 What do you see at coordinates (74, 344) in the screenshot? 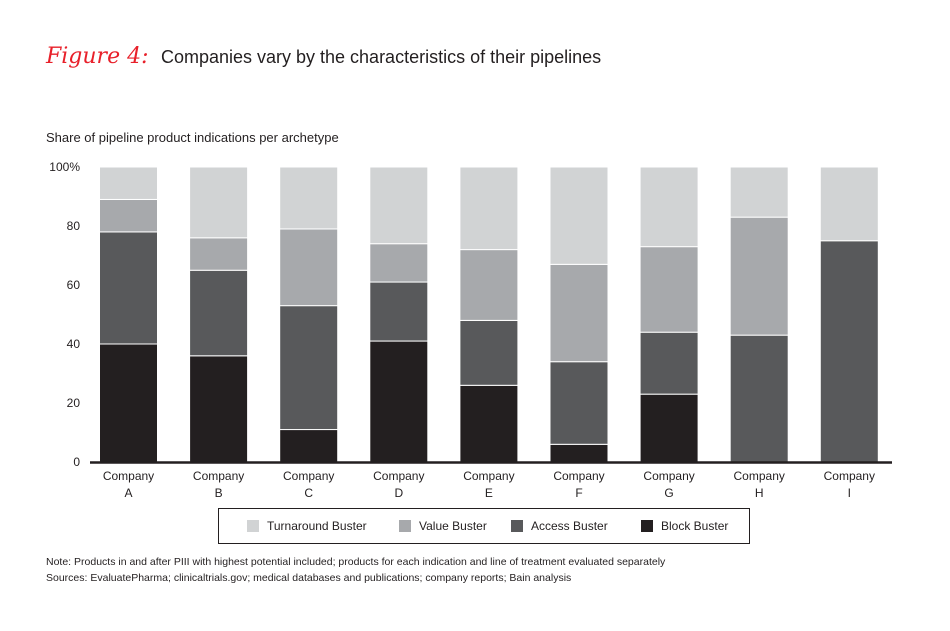
I see `y-tick-label: 40` at bounding box center [74, 344].